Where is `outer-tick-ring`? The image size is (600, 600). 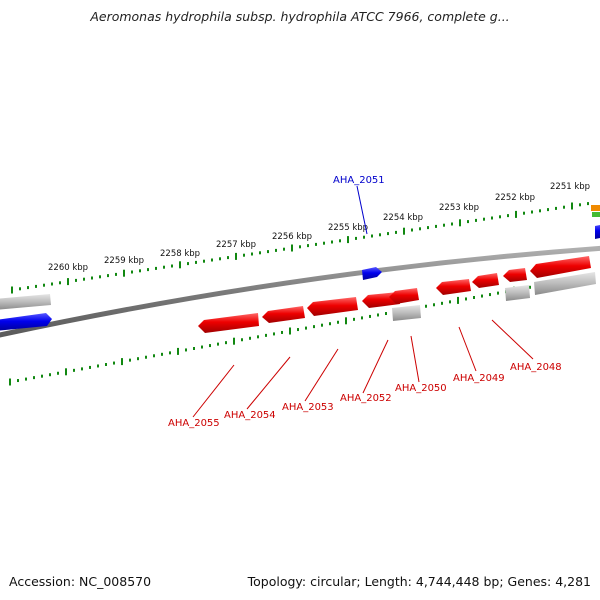 outer-tick-ring is located at coordinates (300, 248).